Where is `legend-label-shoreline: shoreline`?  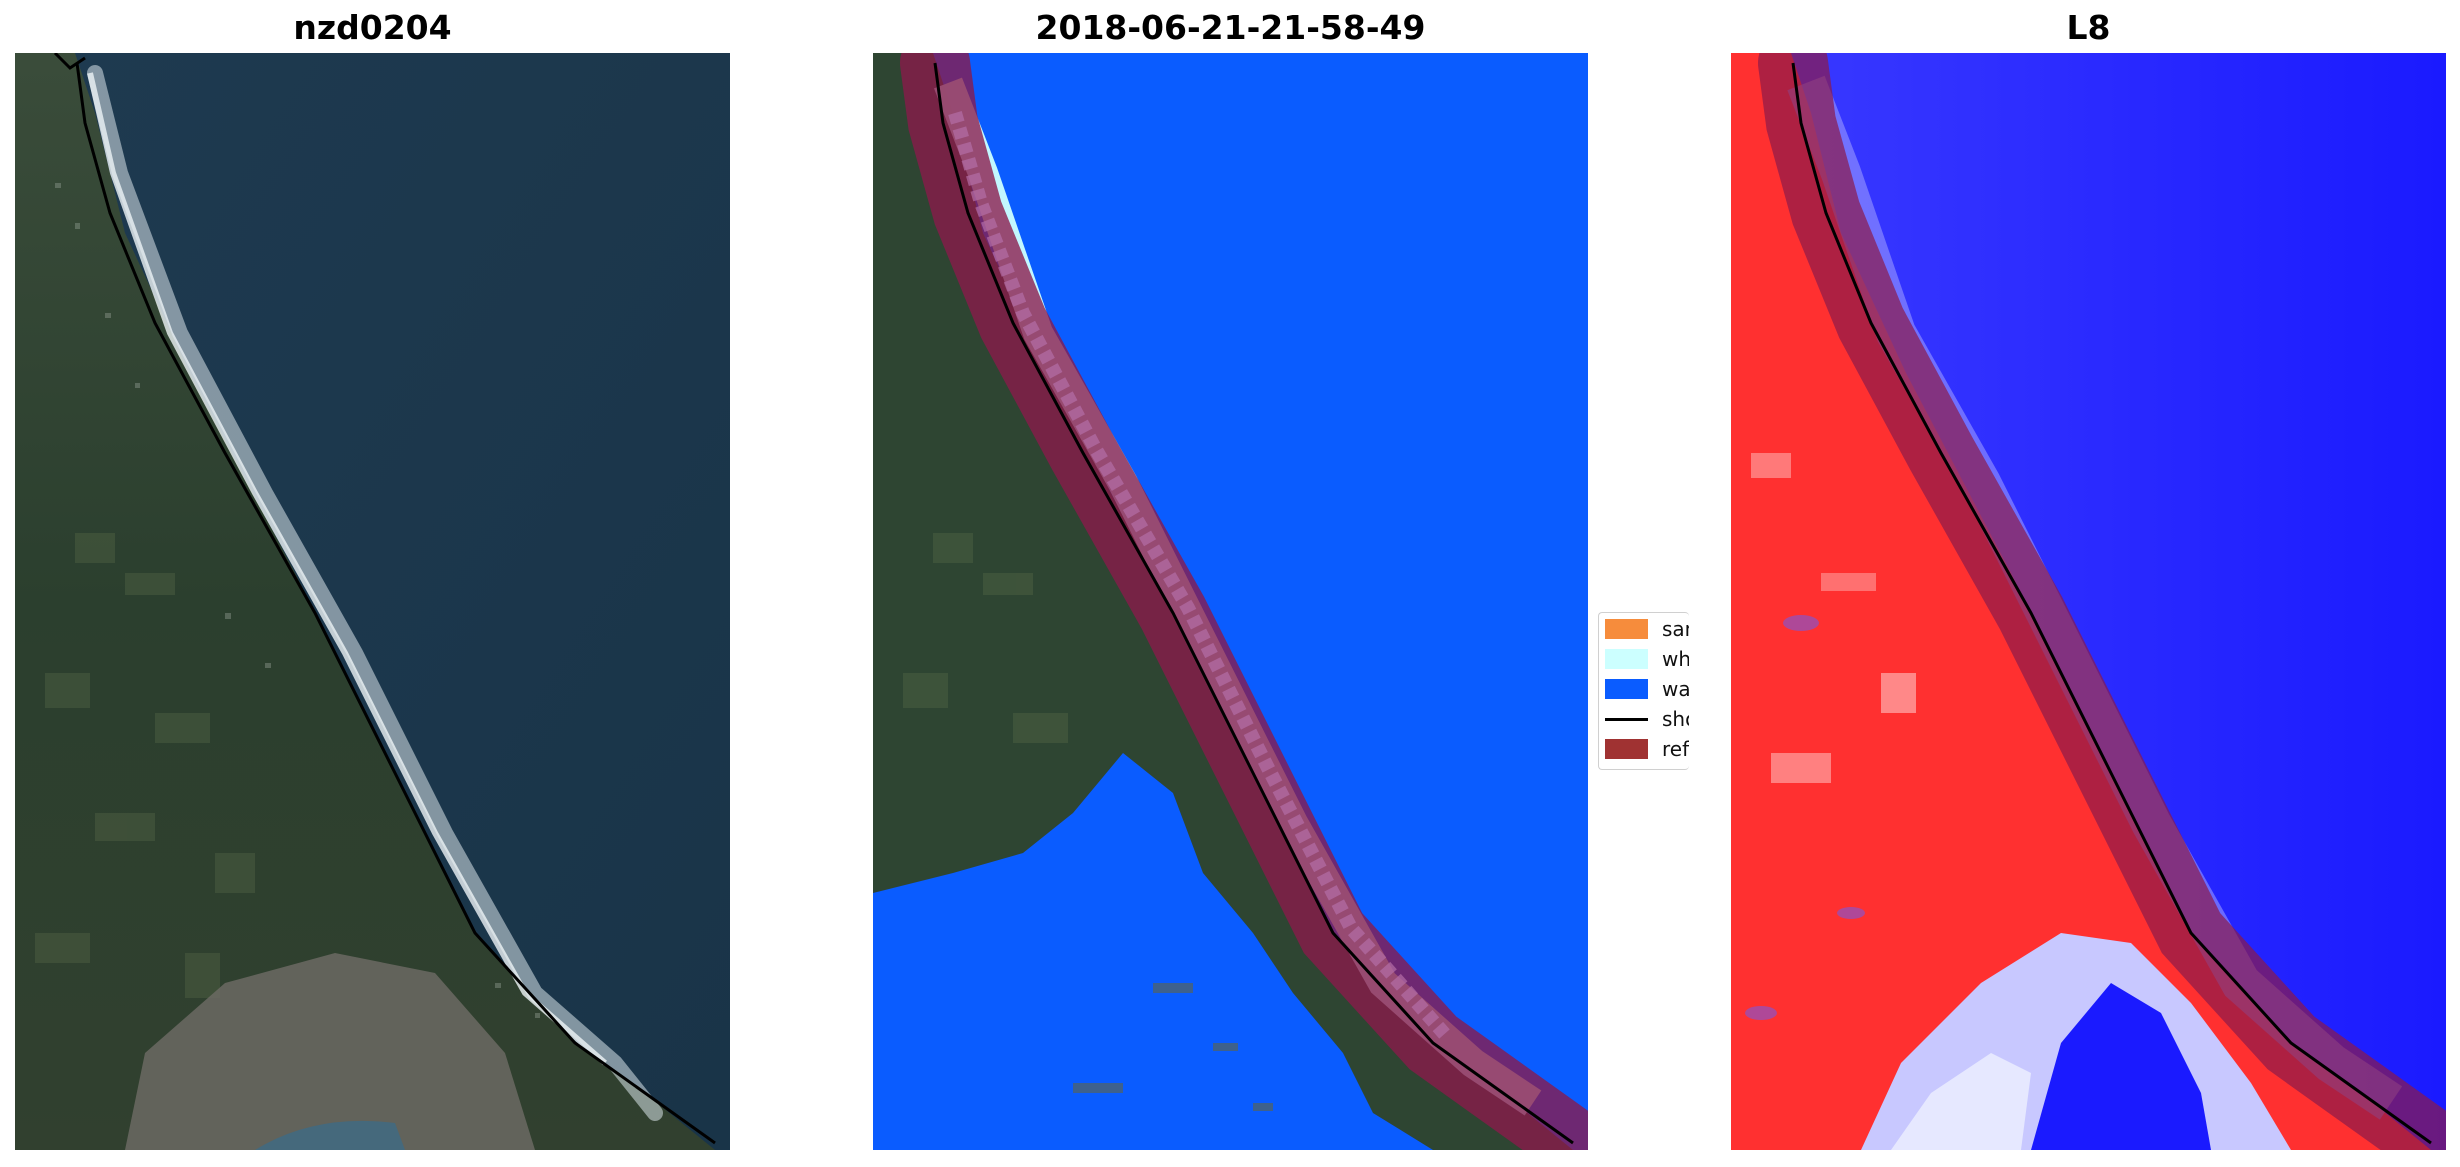
legend-label-shoreline: shoreline is located at coordinates (1675, 719).